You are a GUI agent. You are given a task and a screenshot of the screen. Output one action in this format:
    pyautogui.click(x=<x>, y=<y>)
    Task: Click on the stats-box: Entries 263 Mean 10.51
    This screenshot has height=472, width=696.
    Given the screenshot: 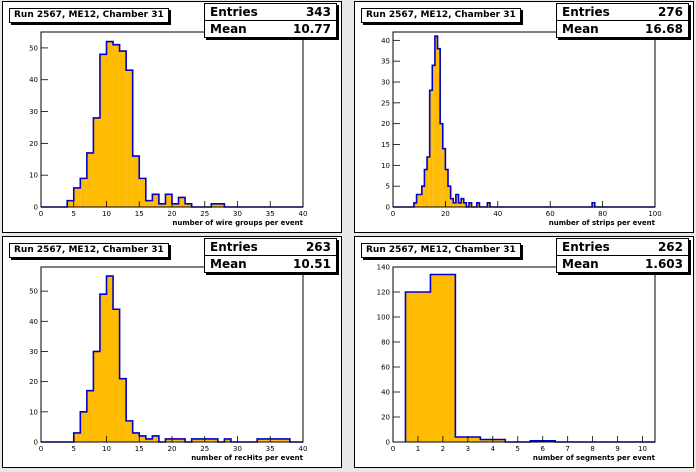 What is the action you would take?
    pyautogui.click(x=270, y=255)
    